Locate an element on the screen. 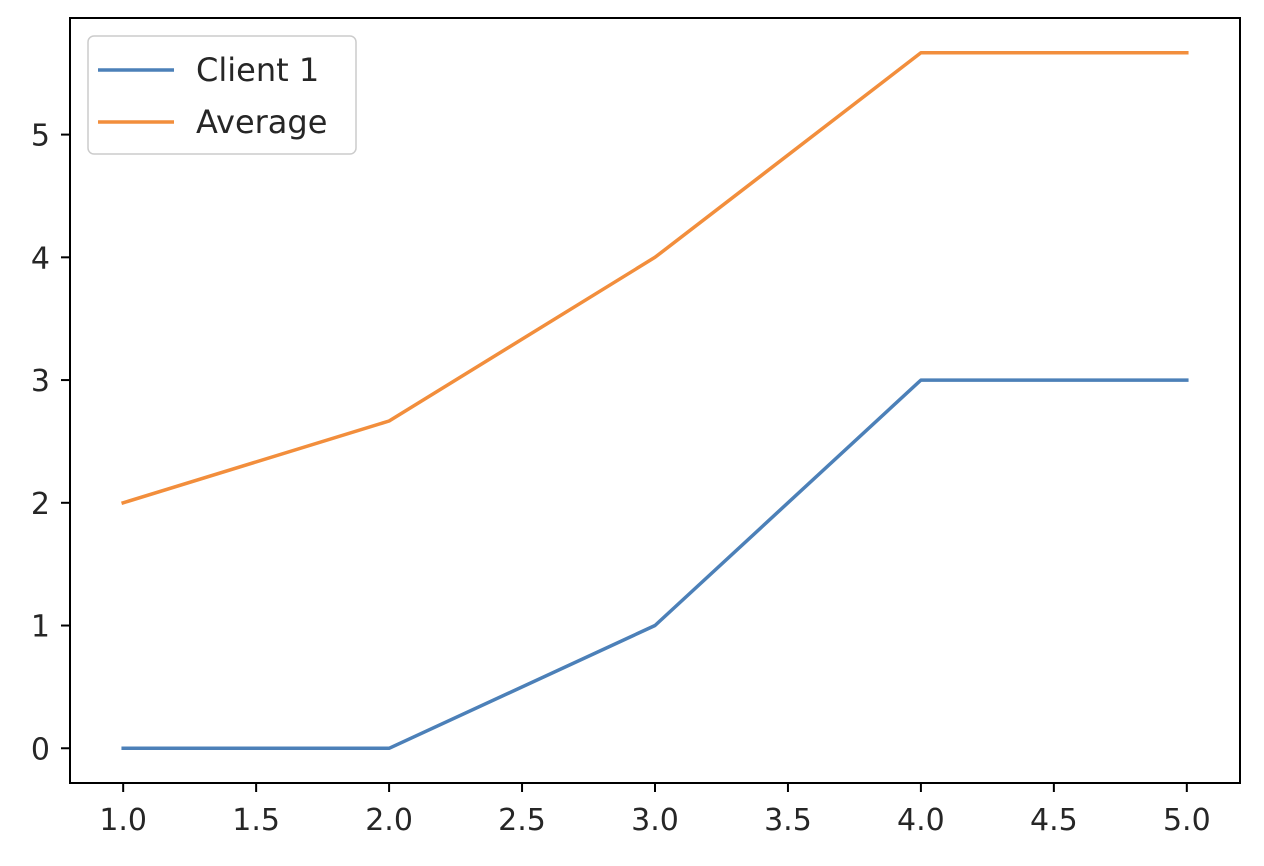 The width and height of the screenshot is (1264, 866). legend-label-2: Average is located at coordinates (261, 122).